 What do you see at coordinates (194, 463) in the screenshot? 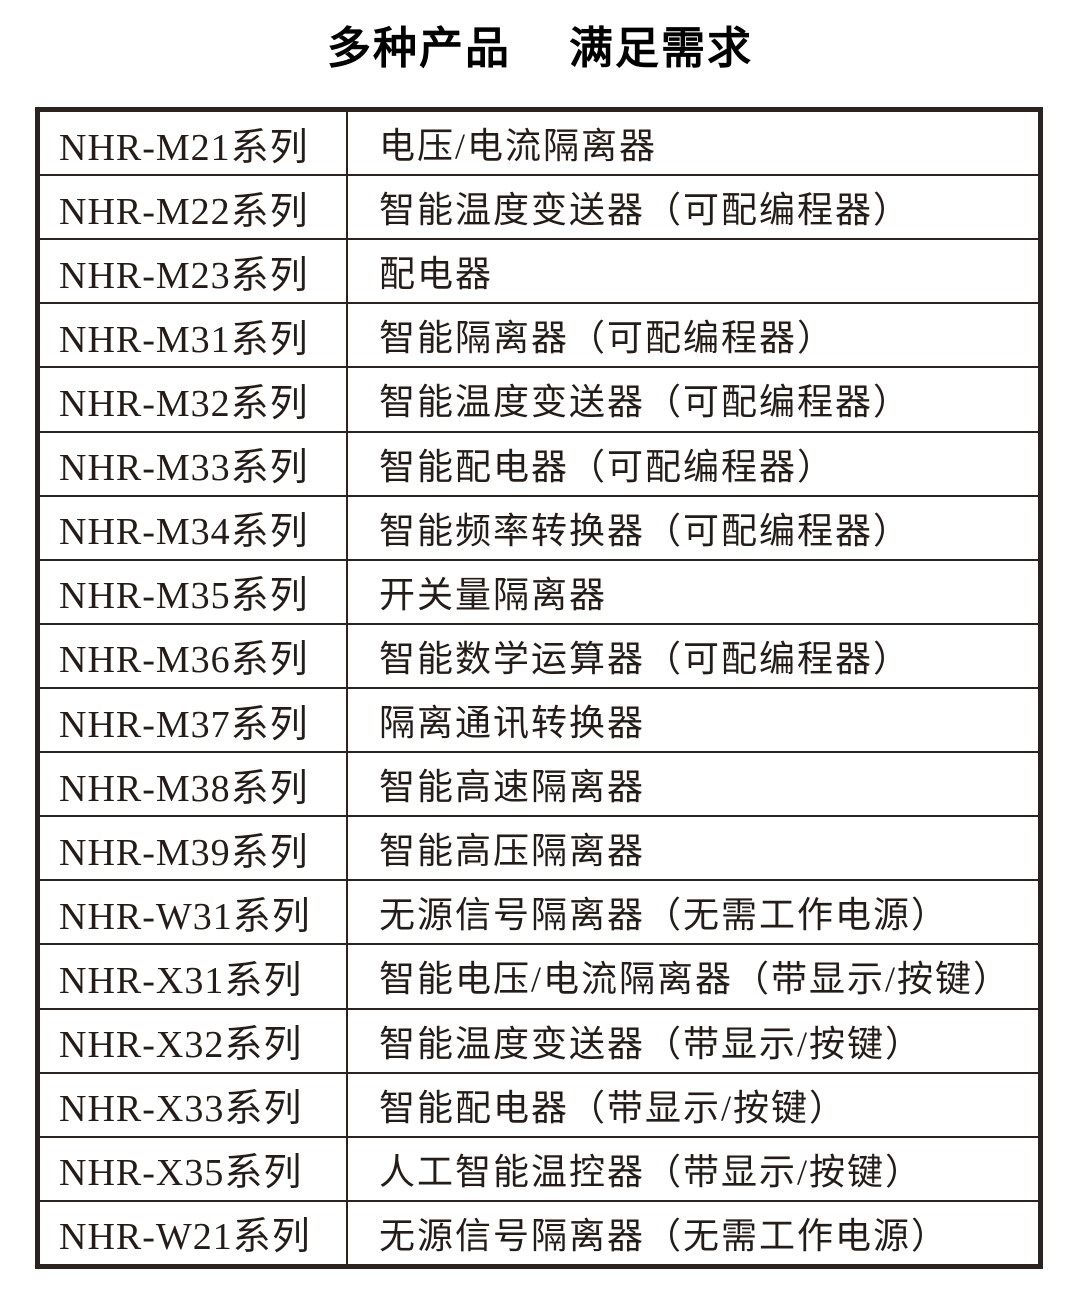
I see `series-cell: NHR-M33系列` at bounding box center [194, 463].